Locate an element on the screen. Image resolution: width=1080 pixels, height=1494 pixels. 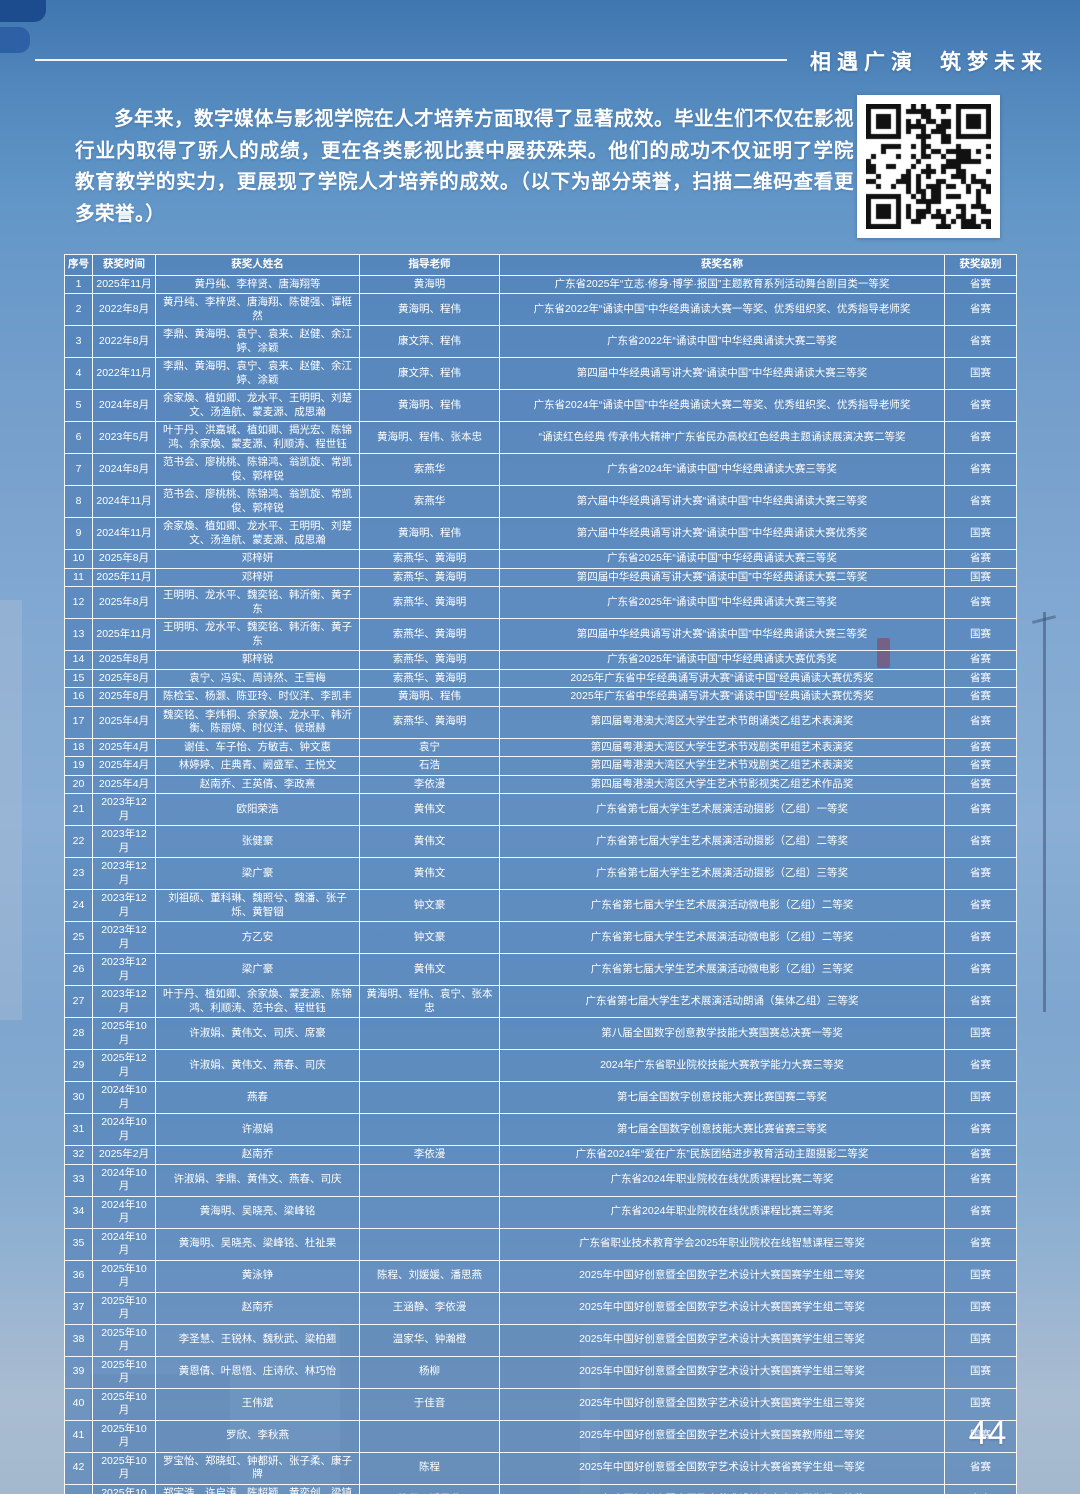
cell-advisors: 陈程 is located at coordinates (429, 1468).